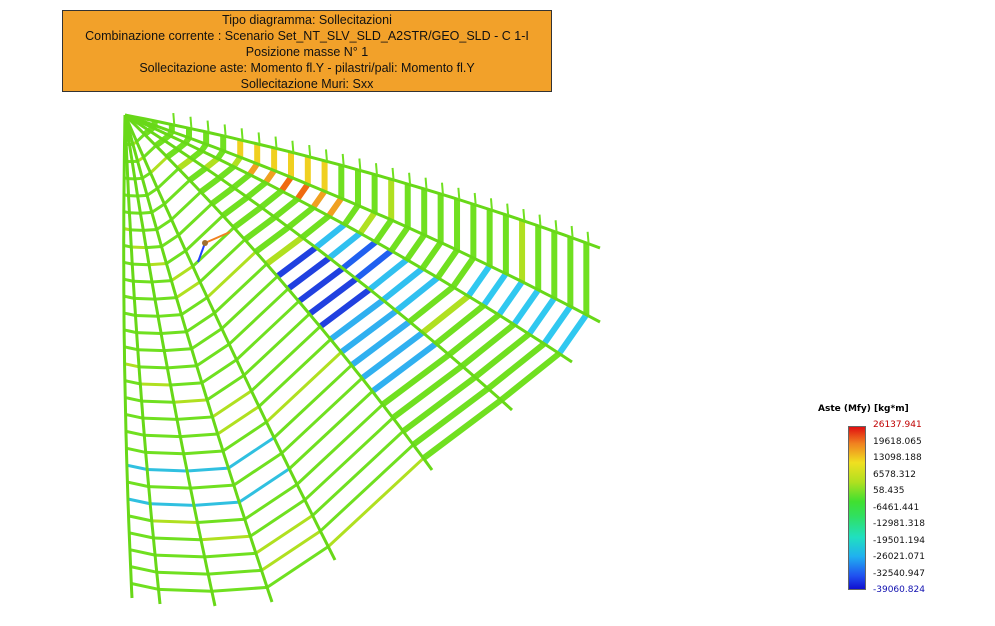  What do you see at coordinates (307, 84) in the screenshot?
I see `info-line: Sollecitazione Muri: Sxx` at bounding box center [307, 84].